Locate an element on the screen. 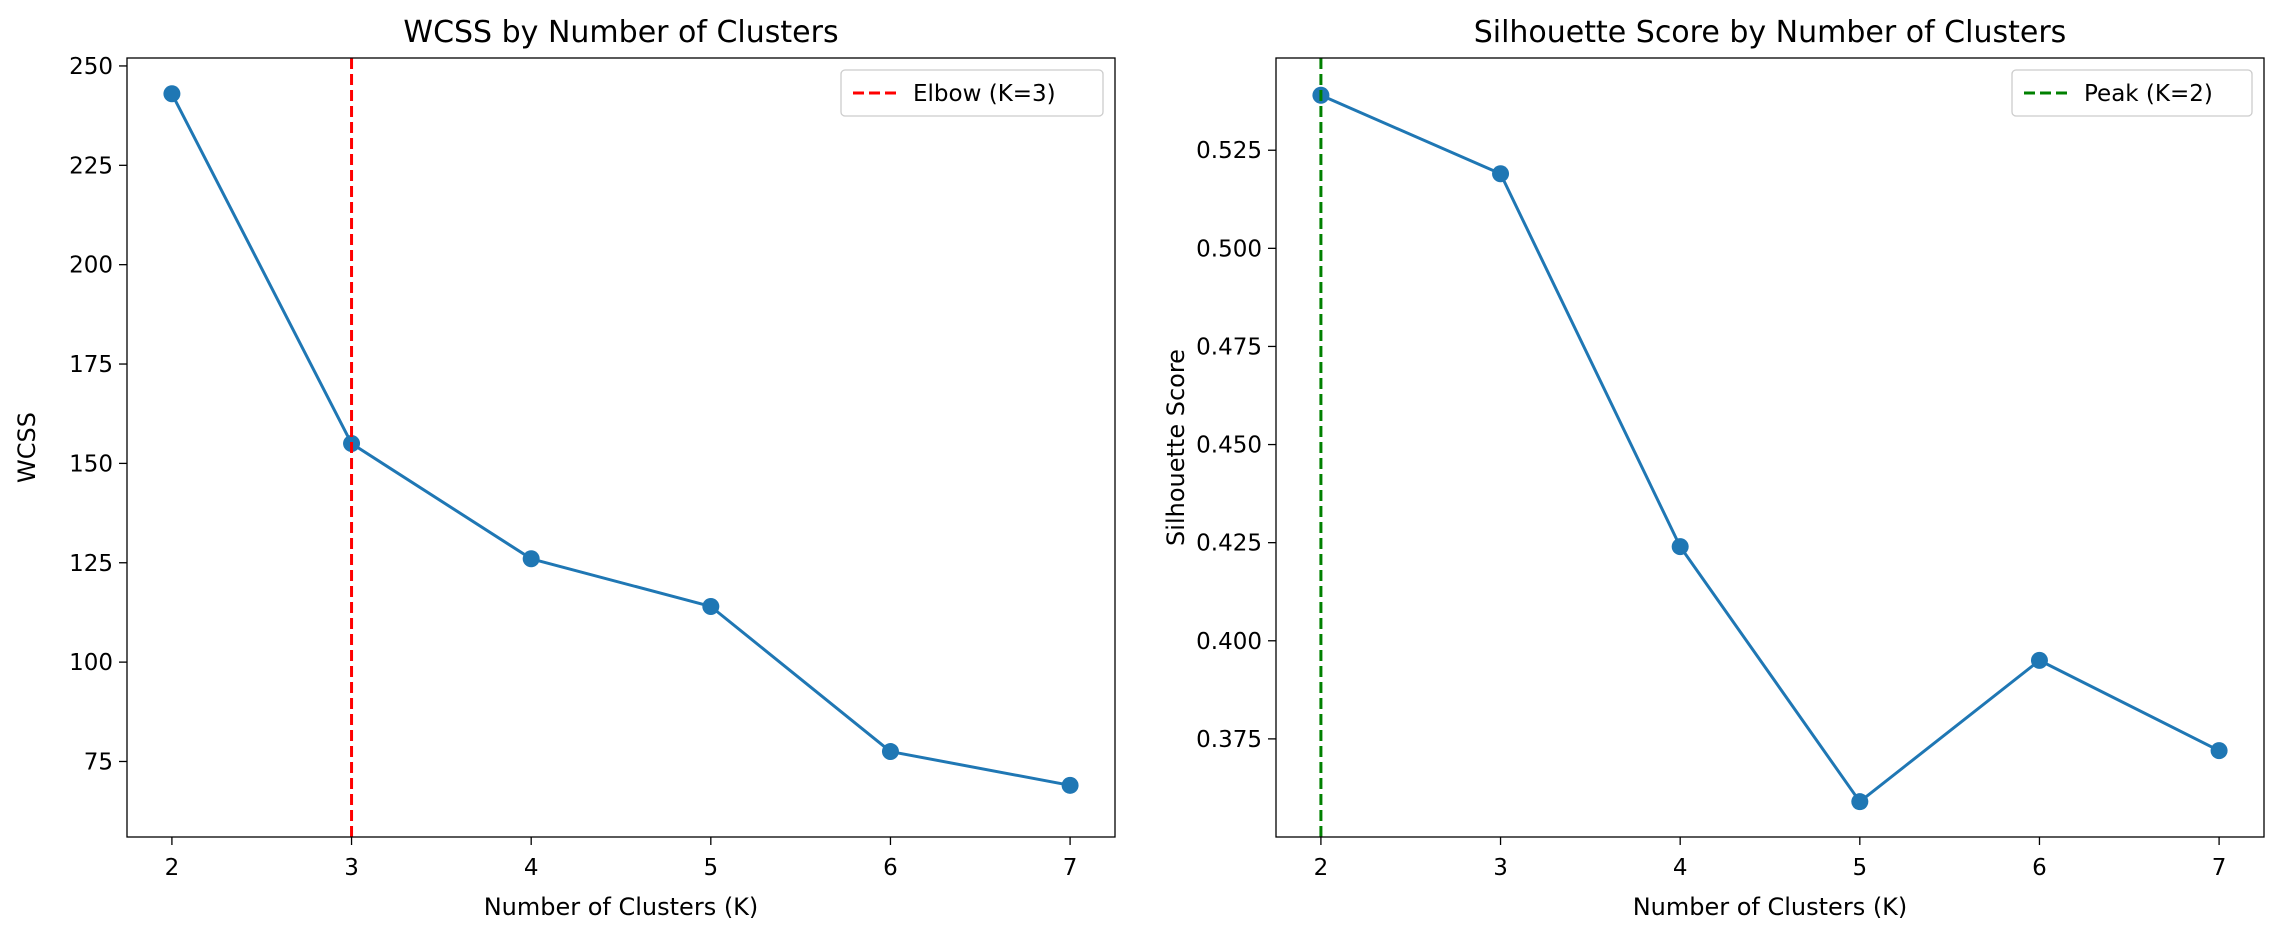 This screenshot has height=940, width=2284. y-tick-label: 0.525 is located at coordinates (1229, 151).